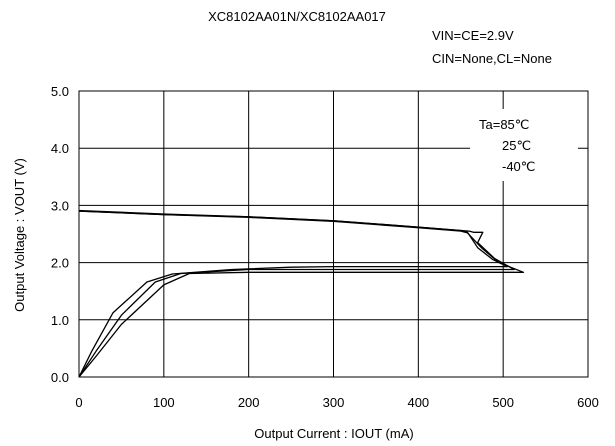 Image resolution: width=615 pixels, height=446 pixels. What do you see at coordinates (78, 402) in the screenshot?
I see `x-tick-label: 0` at bounding box center [78, 402].